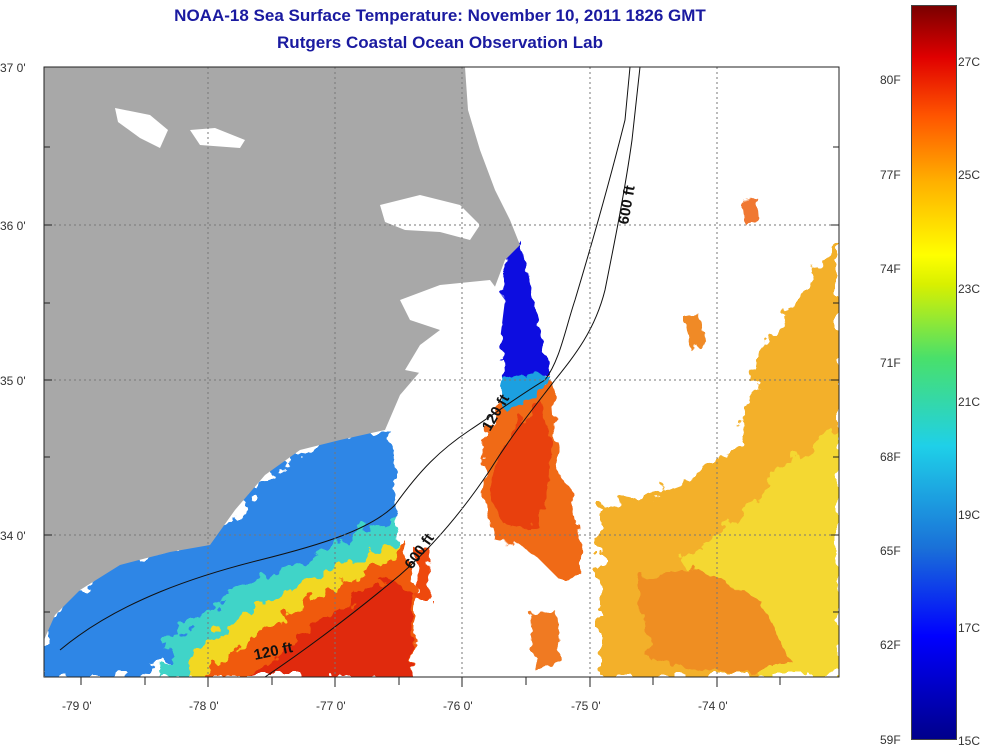  I want to click on colorbar-c-21: 21C, so click(969, 402).